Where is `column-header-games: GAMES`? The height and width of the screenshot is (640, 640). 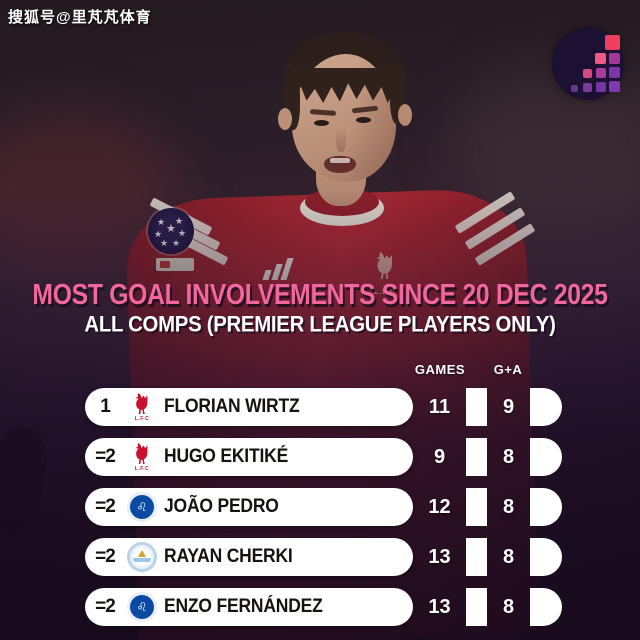 column-header-games: GAMES is located at coordinates (440, 369).